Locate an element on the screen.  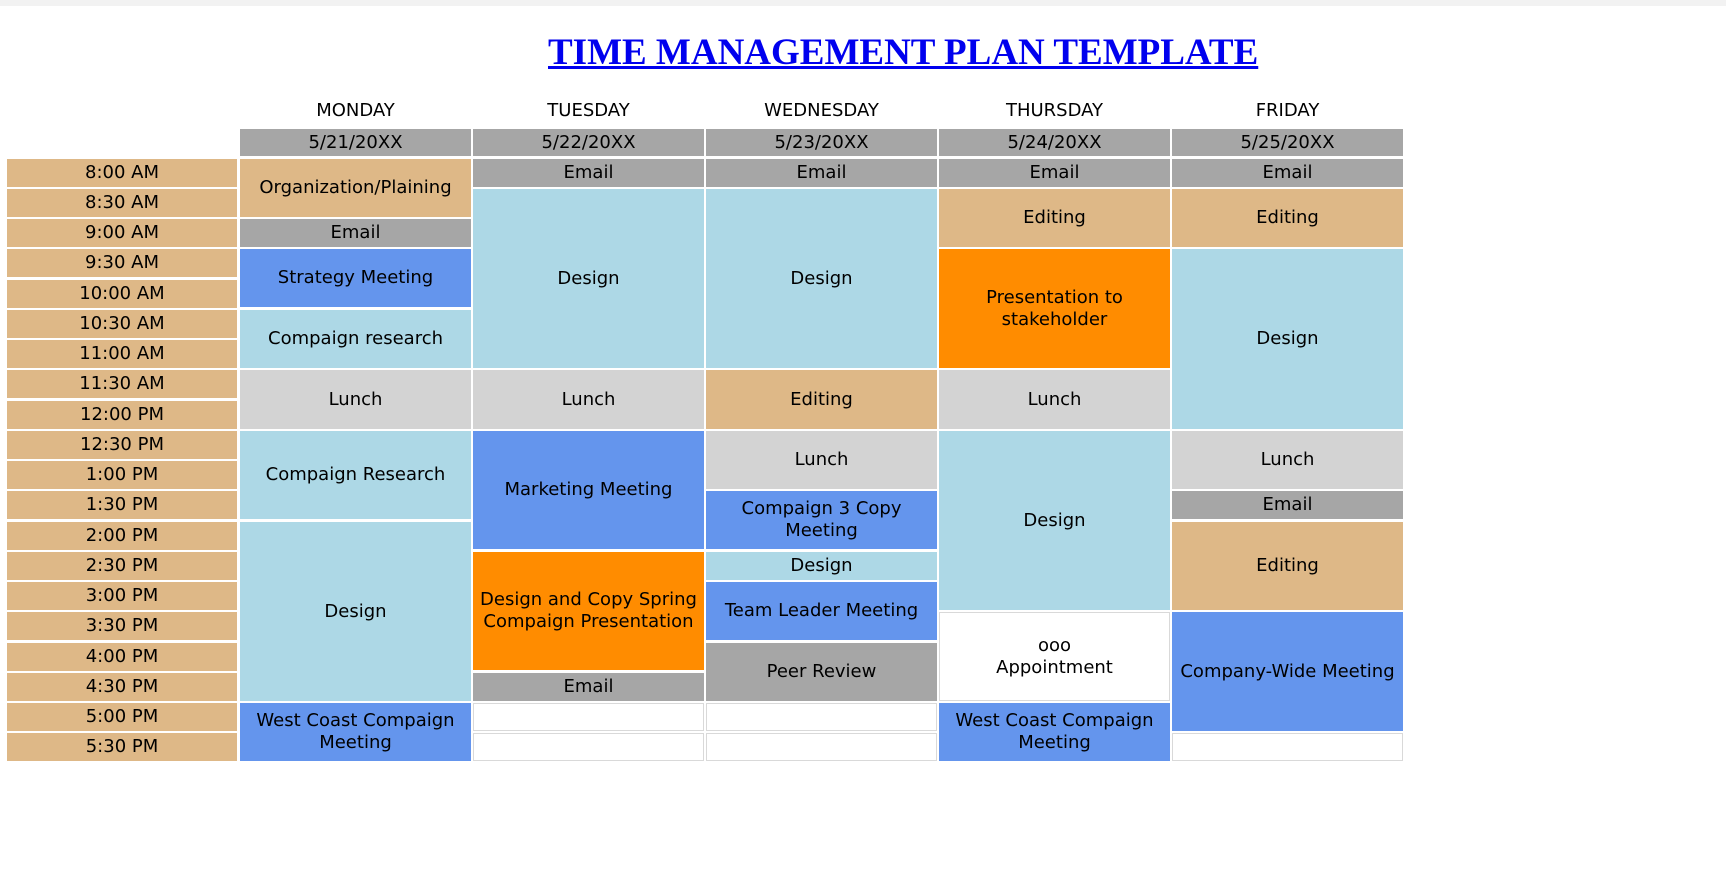
time-slot: 5:30 PM is located at coordinates (122, 747).